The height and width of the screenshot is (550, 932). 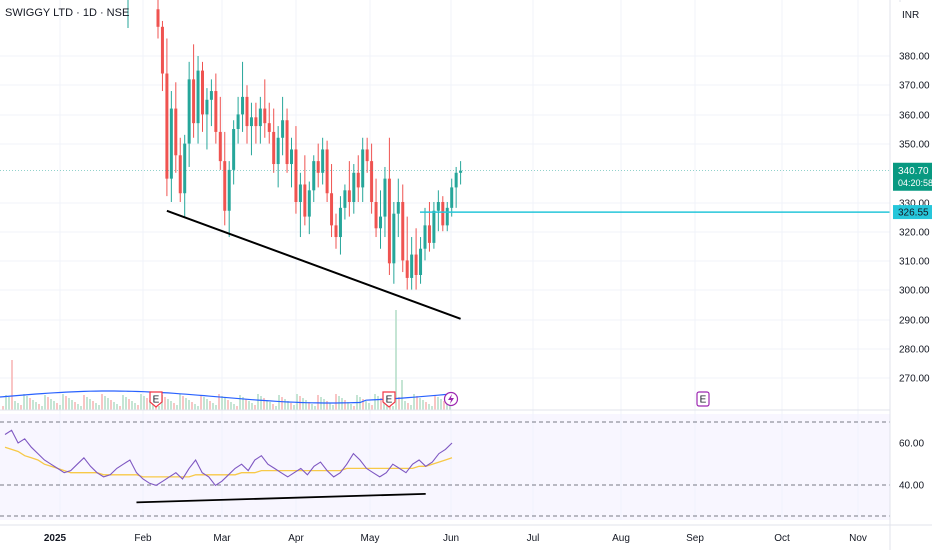 What do you see at coordinates (912, 212) in the screenshot?
I see `level-badge` at bounding box center [912, 212].